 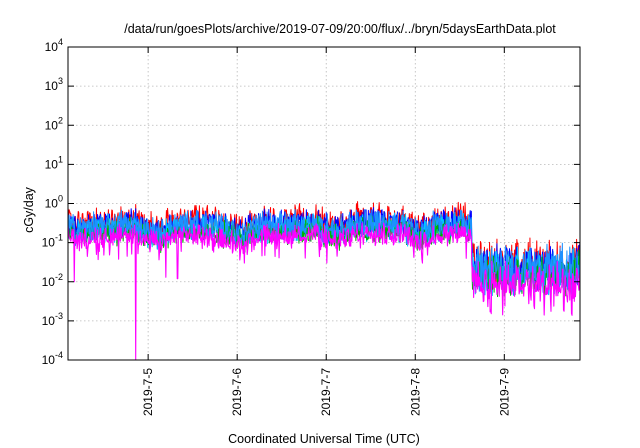 I want to click on x-axis-label: Coordinated Universal Time (UTC), so click(x=324, y=439).